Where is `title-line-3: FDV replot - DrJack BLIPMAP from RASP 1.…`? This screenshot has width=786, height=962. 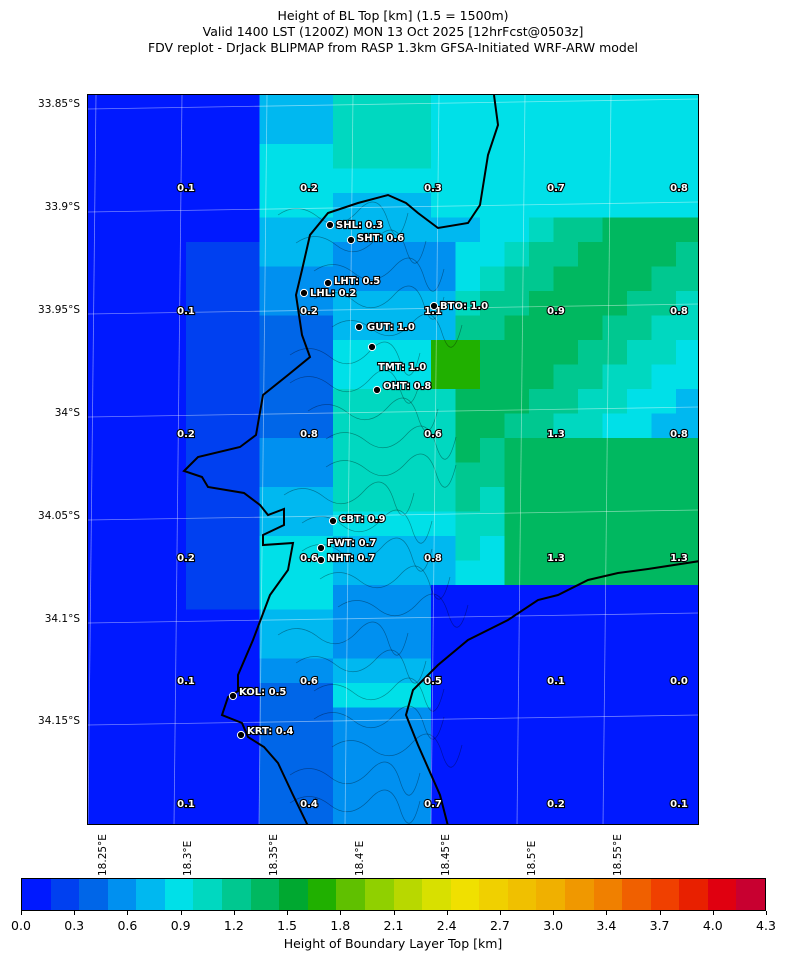 title-line-3: FDV replot - DrJack BLIPMAP from RASP 1.… is located at coordinates (393, 47).